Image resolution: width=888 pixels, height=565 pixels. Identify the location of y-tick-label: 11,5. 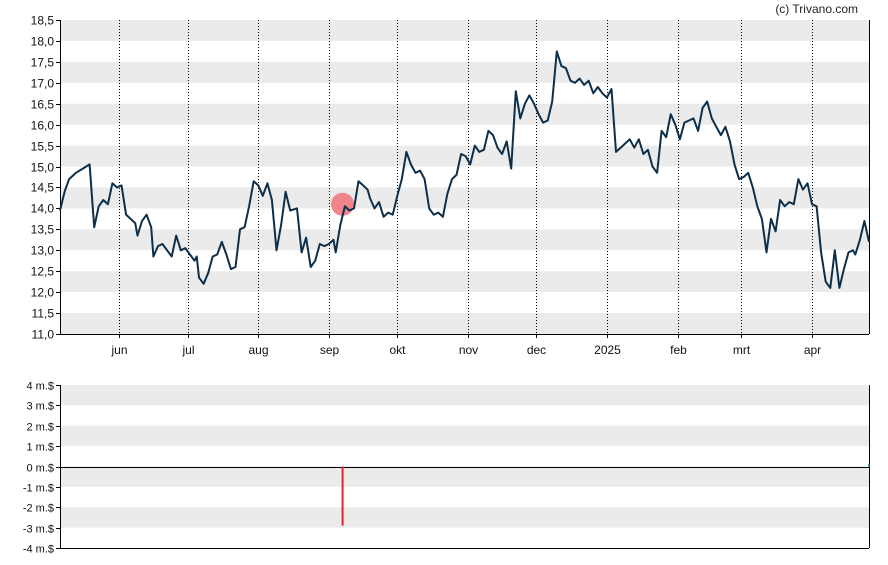
(43, 314).